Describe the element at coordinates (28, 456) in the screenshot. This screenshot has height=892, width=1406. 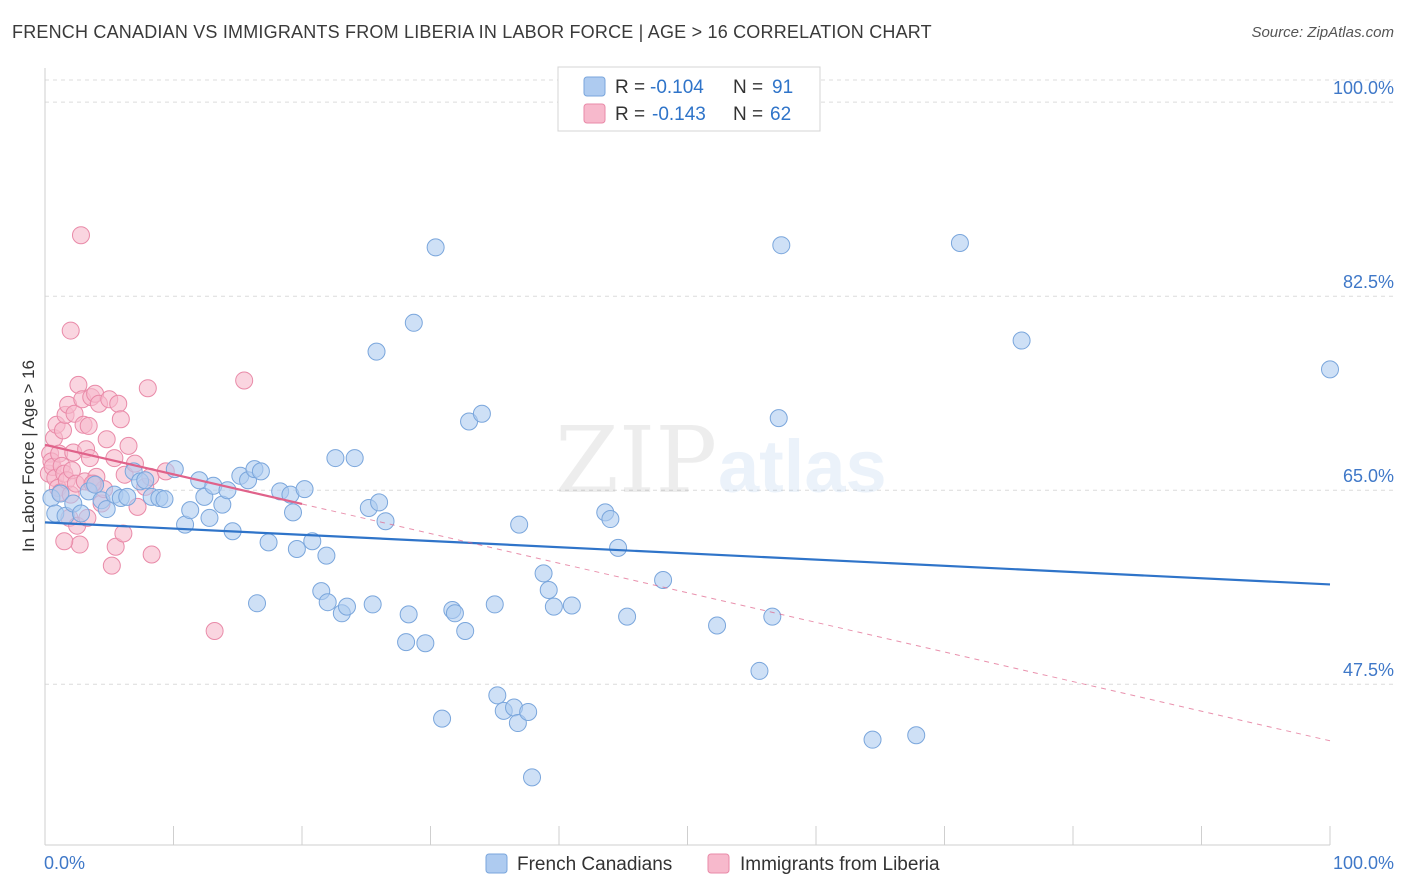
I see `y-axis-label: In Labor Force | Age > 16` at that location.